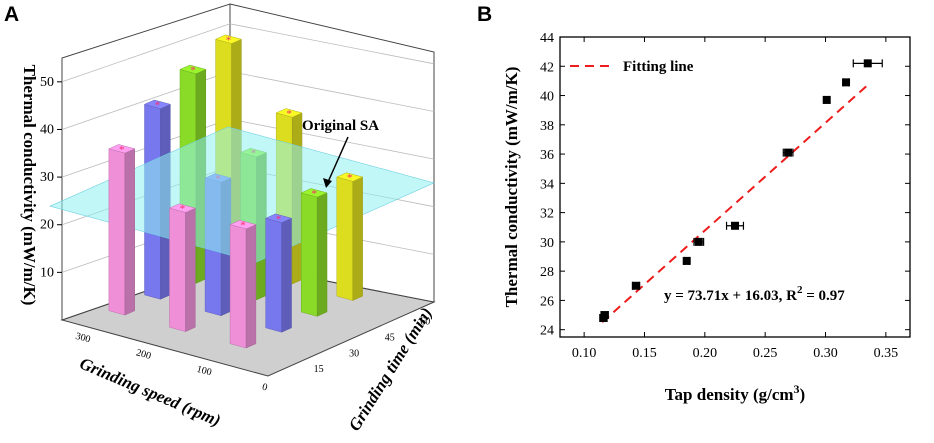 This screenshot has height=443, width=934. What do you see at coordinates (754, 294) in the screenshot?
I see `fit-equation: y = 73.71x + 16.03, R2 = 0.97` at bounding box center [754, 294].